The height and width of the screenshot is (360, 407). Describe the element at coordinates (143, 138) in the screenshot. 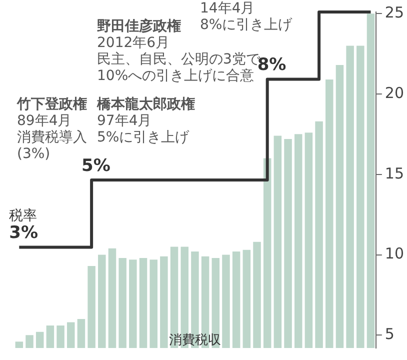

I see `annotation: 5%に引き上げ` at that location.